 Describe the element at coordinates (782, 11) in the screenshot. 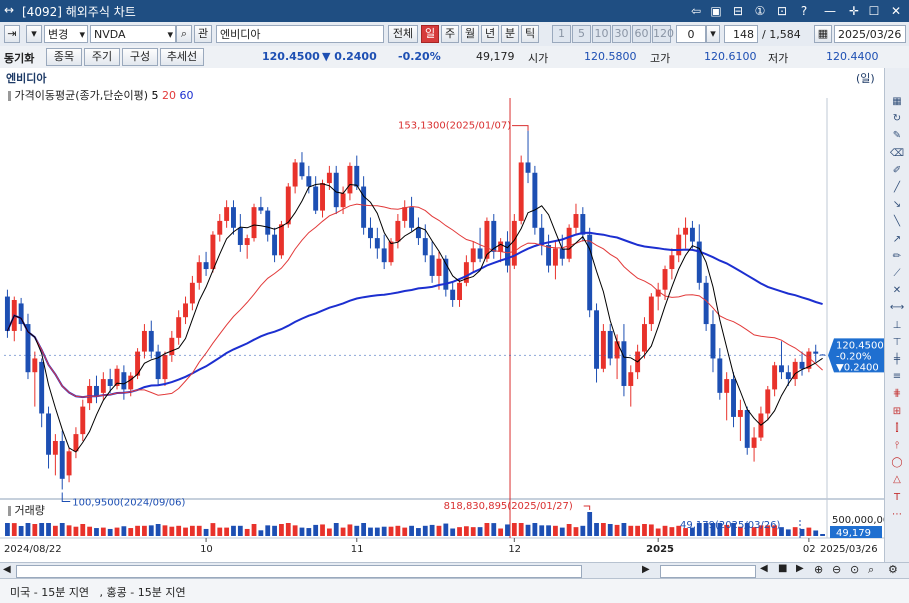

I see `window-icon: ⊡` at that location.